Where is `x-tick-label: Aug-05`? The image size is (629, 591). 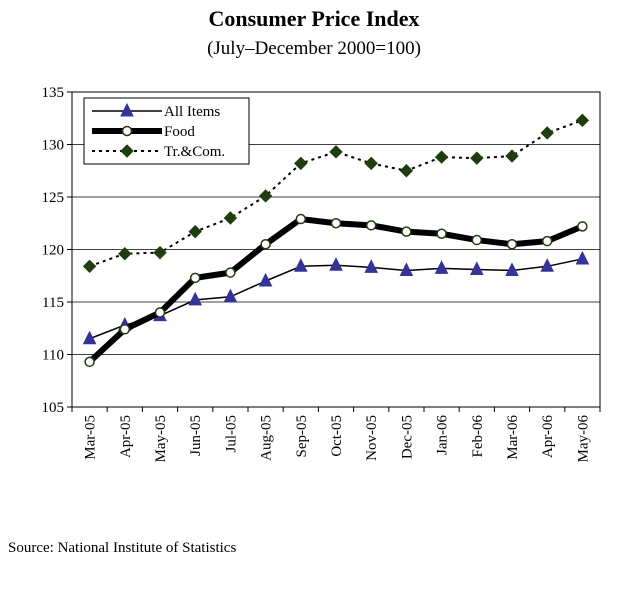
x-tick-label: Aug-05 is located at coordinates (267, 438).